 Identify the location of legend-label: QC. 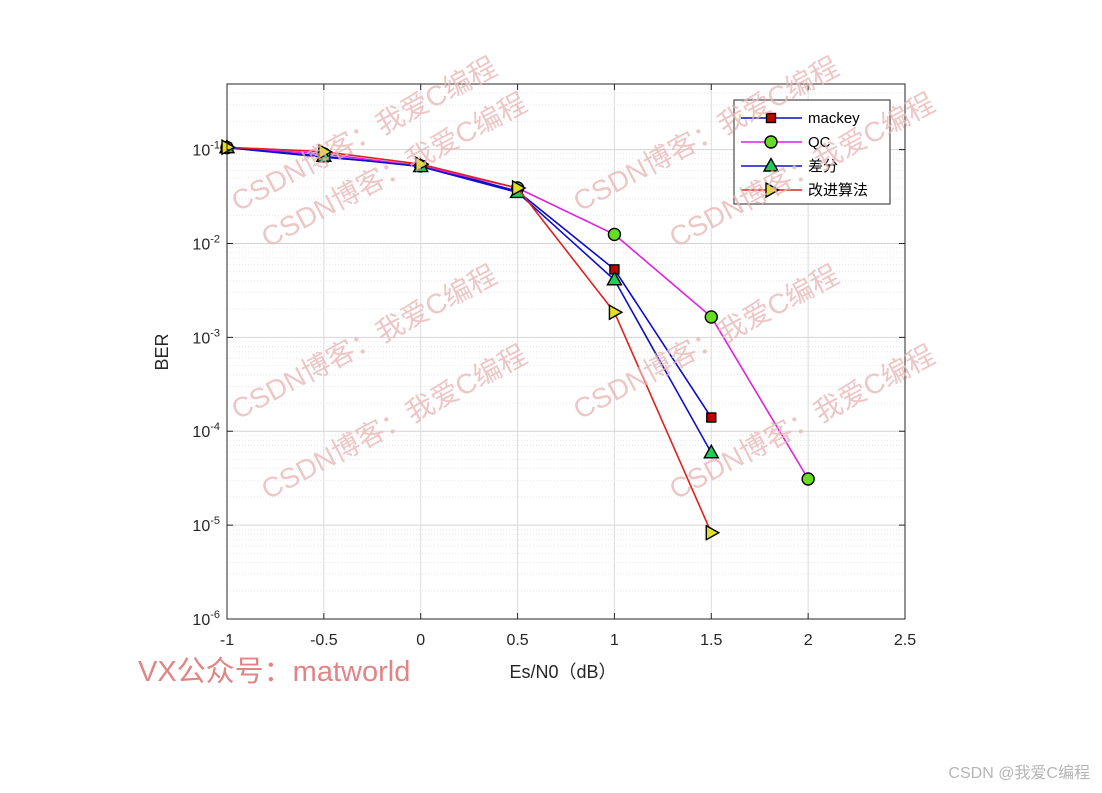
(819, 142).